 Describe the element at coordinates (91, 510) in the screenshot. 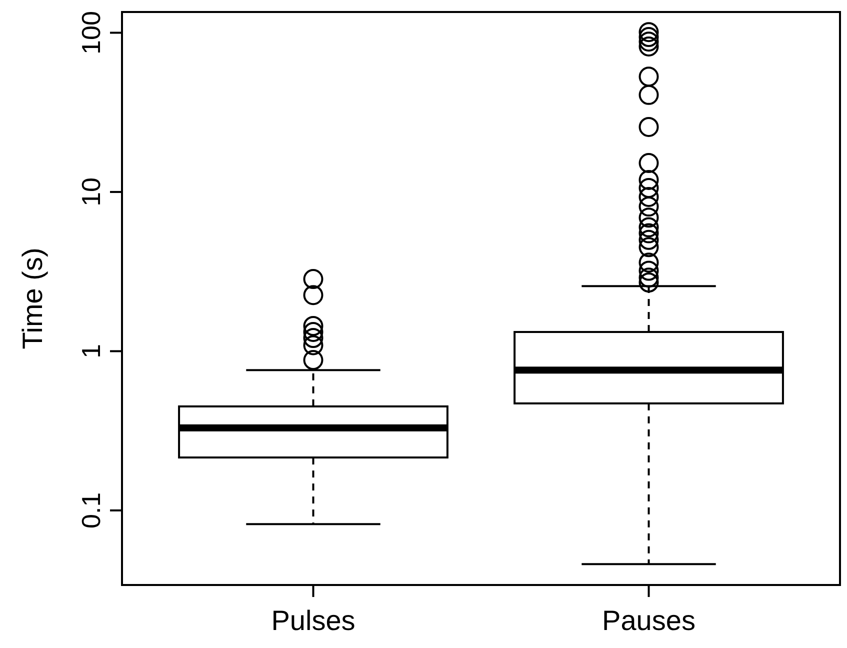

I see `y-tick-label: 0.1` at that location.